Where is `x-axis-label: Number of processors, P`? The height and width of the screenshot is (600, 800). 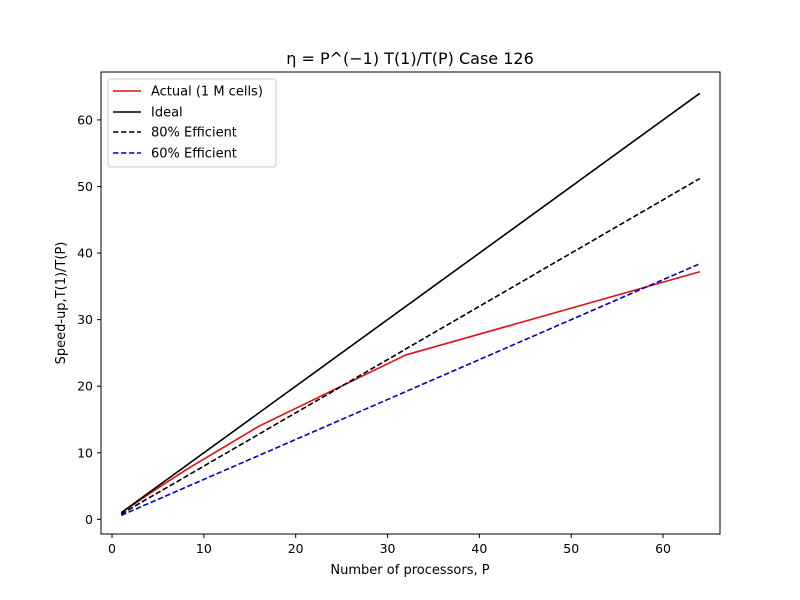 x-axis-label: Number of processors, P is located at coordinates (409, 570).